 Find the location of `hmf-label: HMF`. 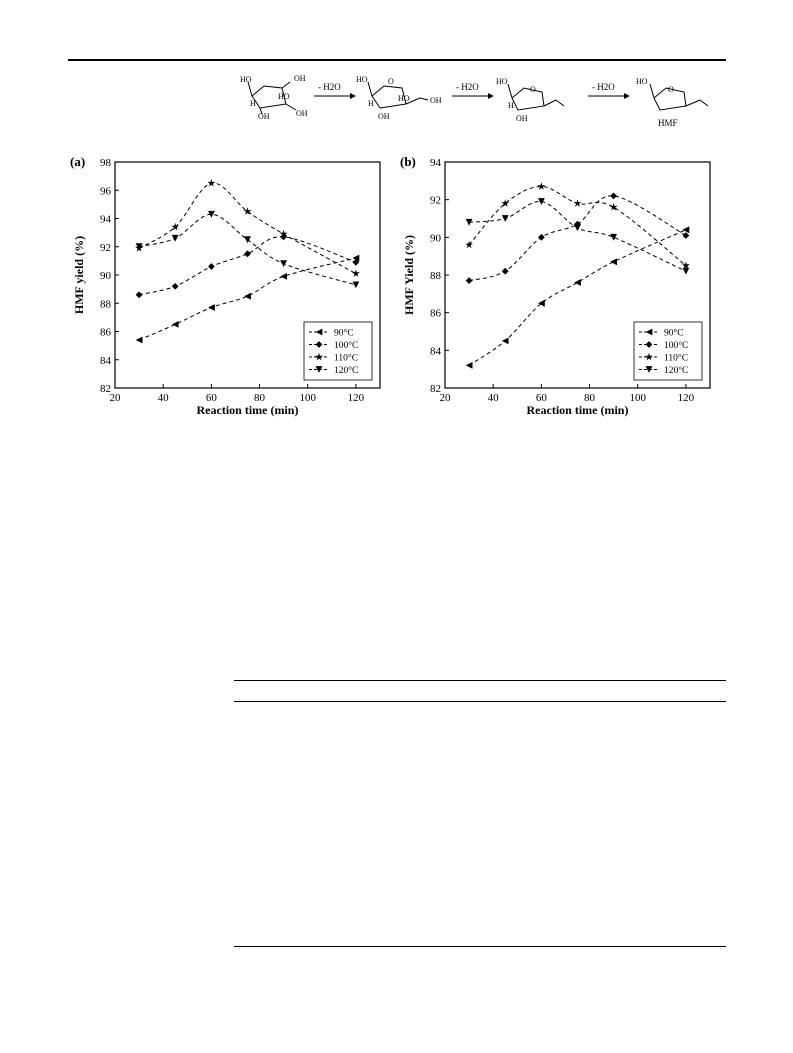

hmf-label: HMF is located at coordinates (668, 123).